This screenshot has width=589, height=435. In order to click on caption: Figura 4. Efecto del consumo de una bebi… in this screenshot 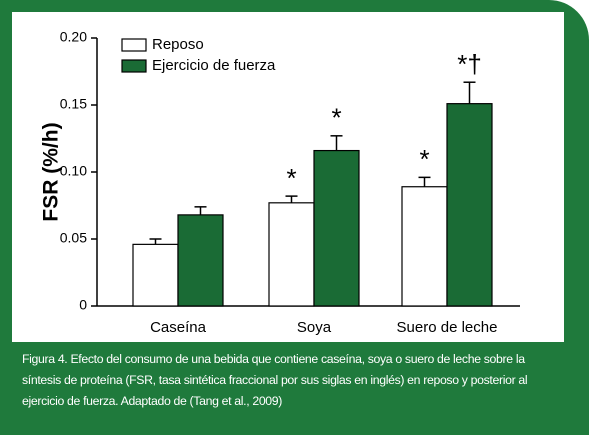, I will do `click(275, 380)`.